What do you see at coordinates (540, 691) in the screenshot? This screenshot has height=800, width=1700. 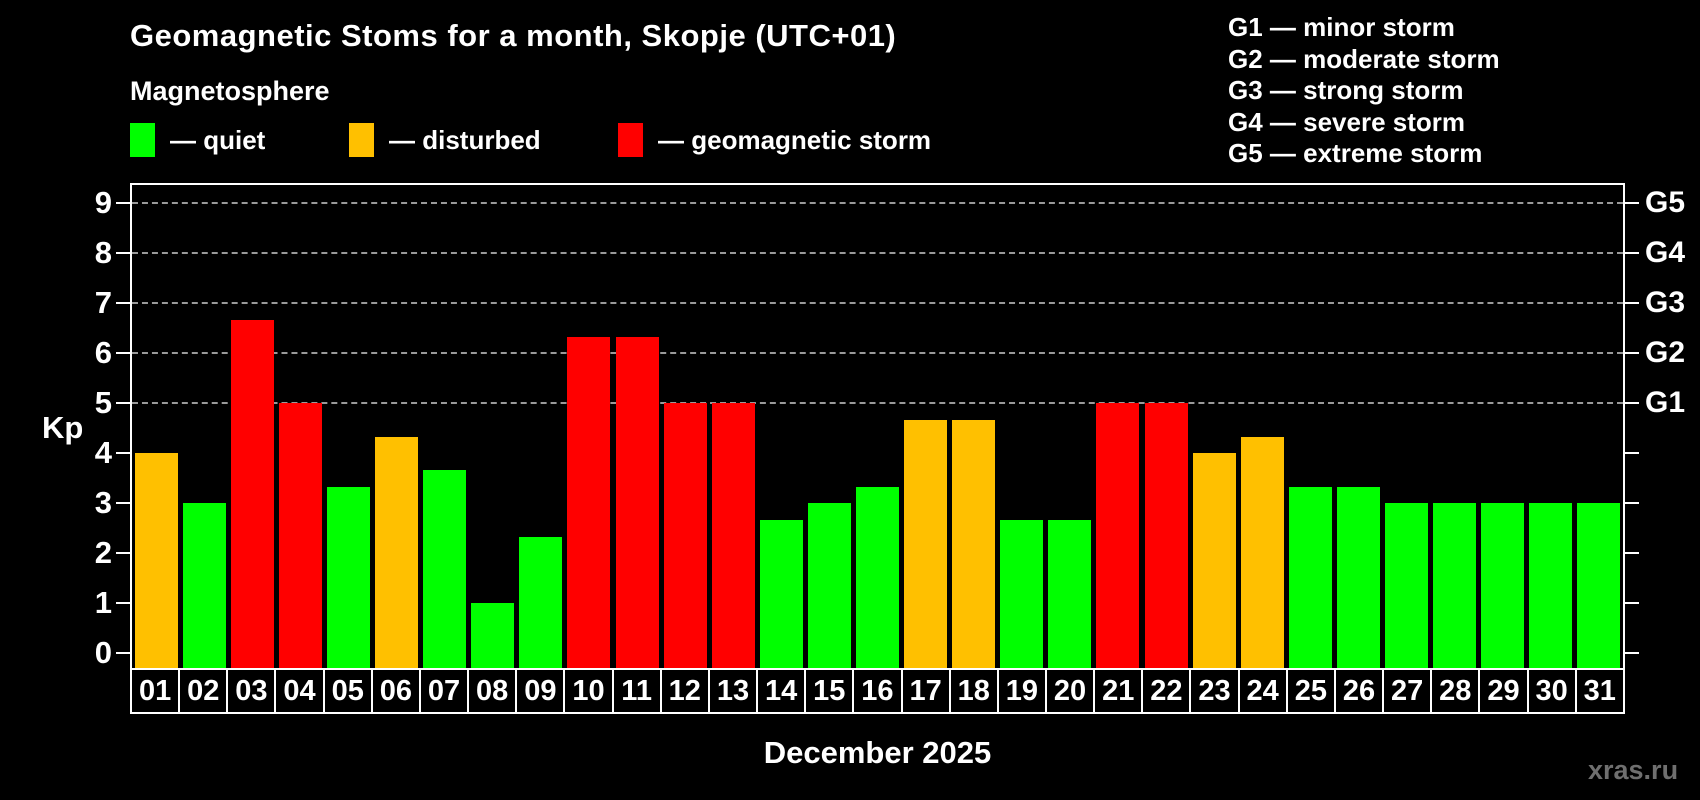 I see `day-label-09: 09` at bounding box center [540, 691].